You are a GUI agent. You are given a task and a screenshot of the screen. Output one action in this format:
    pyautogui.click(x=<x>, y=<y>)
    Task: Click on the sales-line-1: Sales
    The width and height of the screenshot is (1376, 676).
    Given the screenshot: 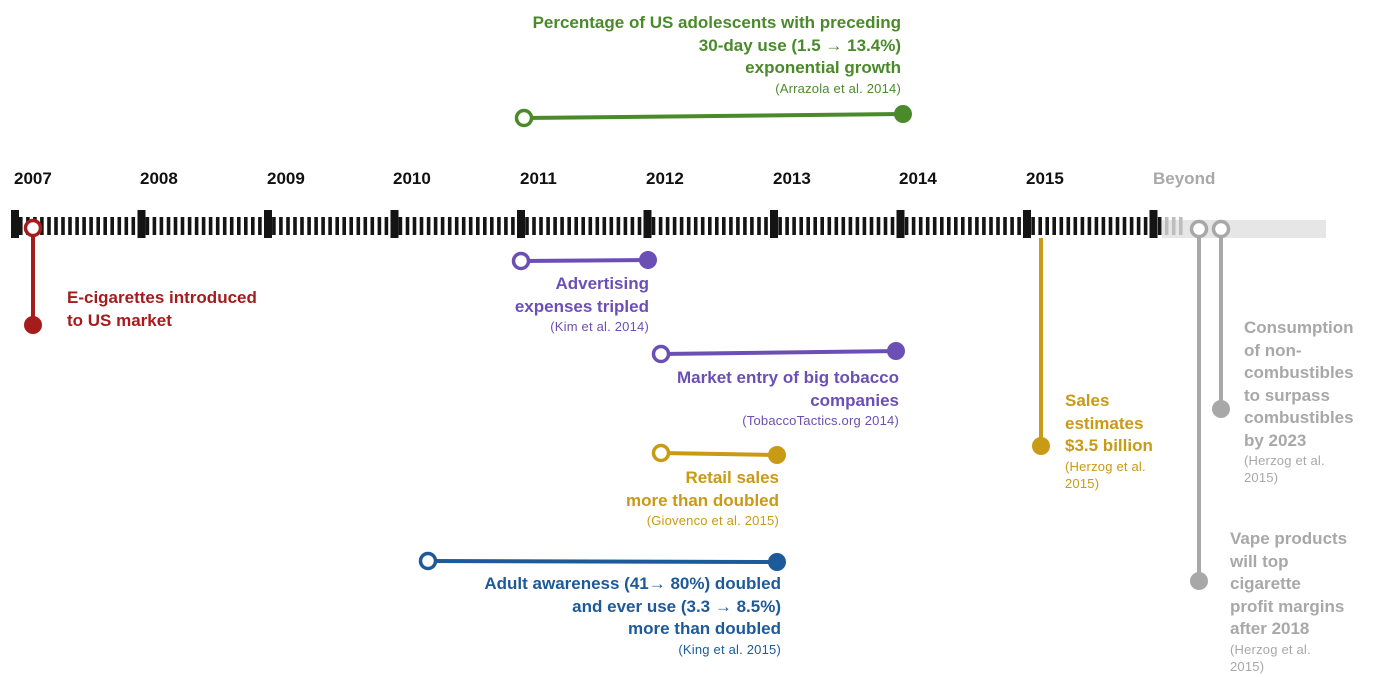 What is the action you would take?
    pyautogui.click(x=1087, y=400)
    